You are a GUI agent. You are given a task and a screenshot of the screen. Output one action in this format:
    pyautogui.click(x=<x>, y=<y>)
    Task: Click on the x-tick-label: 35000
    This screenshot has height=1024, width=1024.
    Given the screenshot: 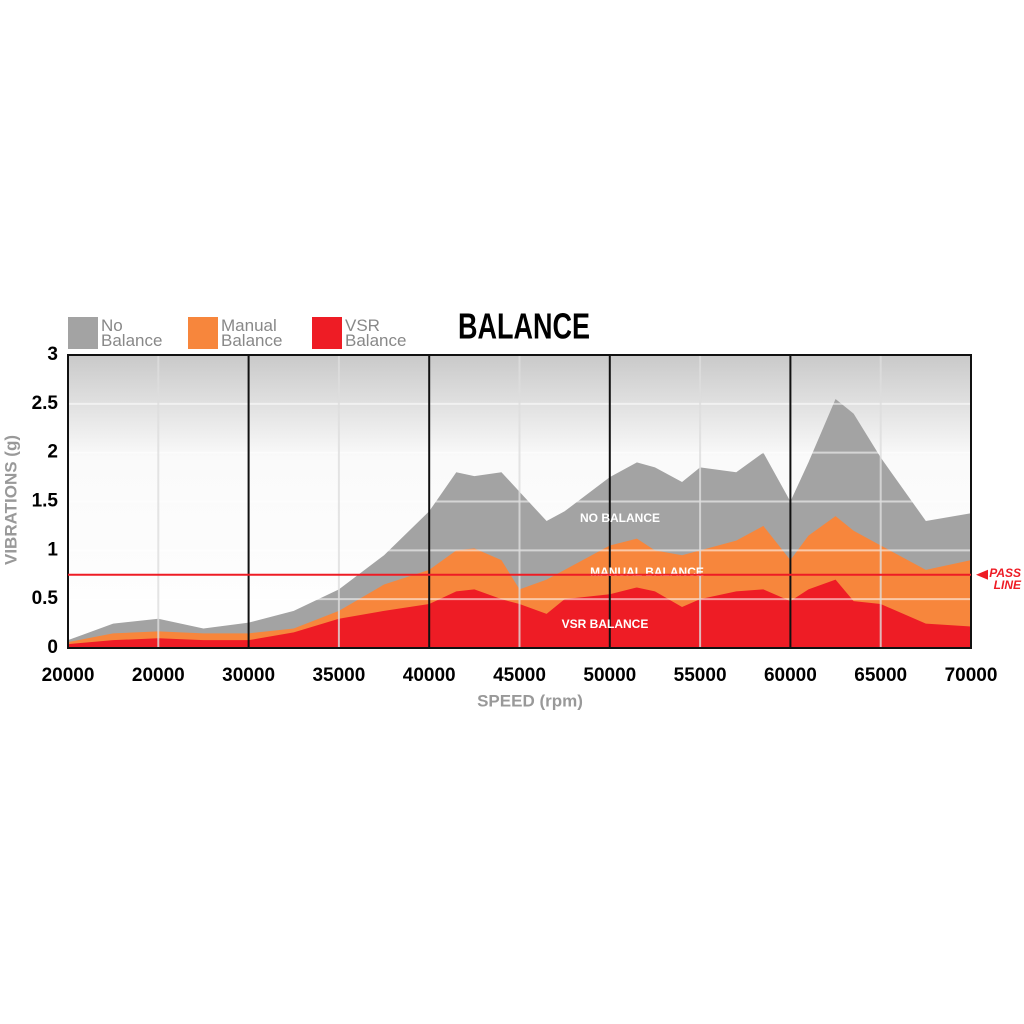 What is the action you would take?
    pyautogui.click(x=338, y=675)
    